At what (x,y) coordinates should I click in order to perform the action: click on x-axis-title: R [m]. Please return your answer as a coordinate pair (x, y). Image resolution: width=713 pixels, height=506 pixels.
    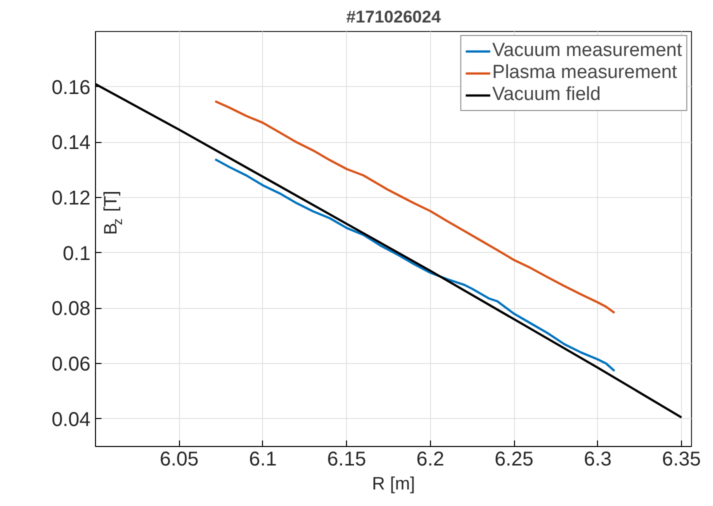
    Looking at the image, I should click on (393, 484).